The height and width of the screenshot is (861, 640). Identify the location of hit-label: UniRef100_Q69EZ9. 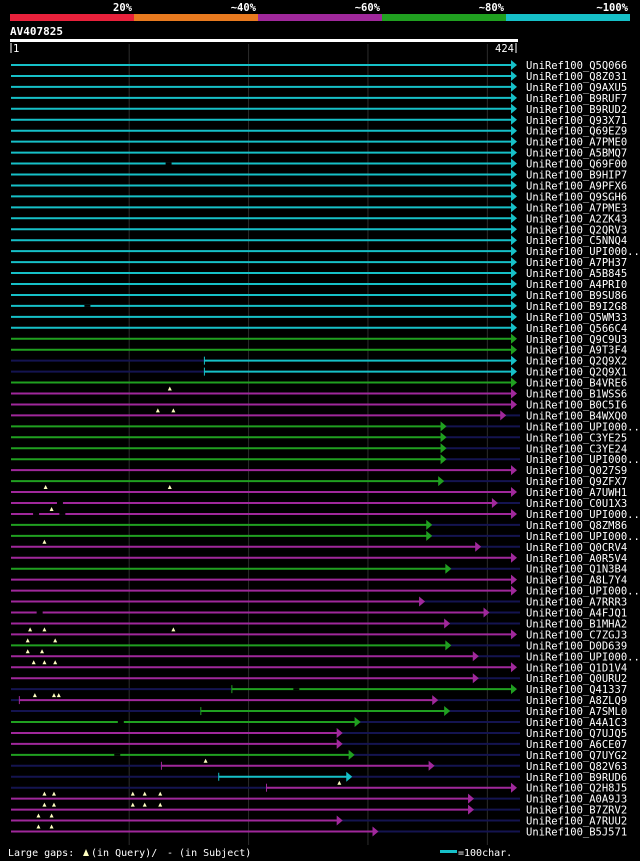
(576, 132).